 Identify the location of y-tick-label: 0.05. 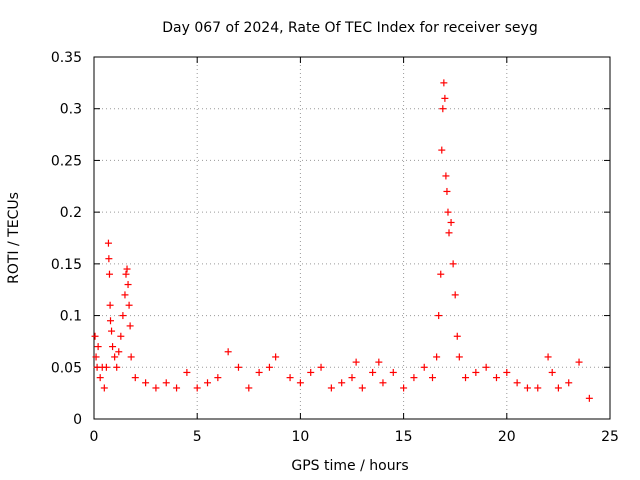
(66, 368).